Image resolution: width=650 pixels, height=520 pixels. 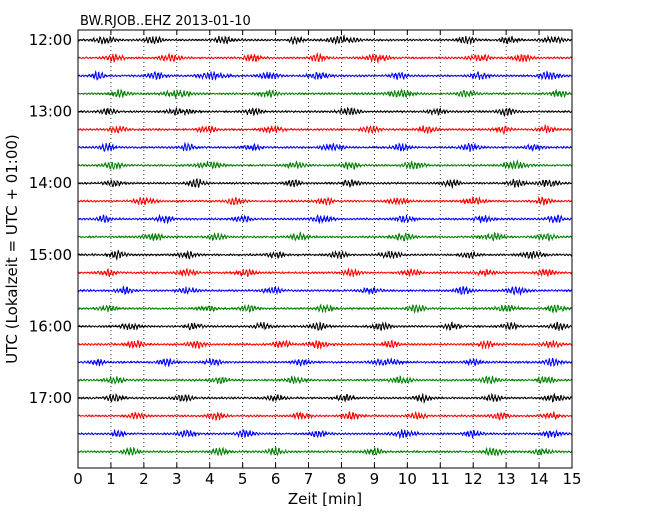 I want to click on x-tick-label: 9, so click(x=375, y=479).